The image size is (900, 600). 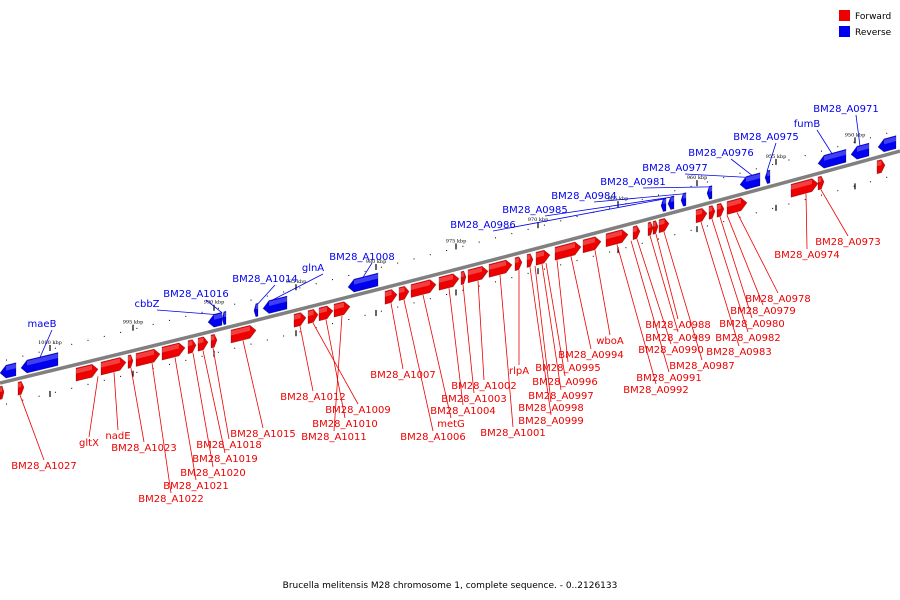 What do you see at coordinates (144, 448) in the screenshot?
I see `forward-gene-label: BM28_A1023` at bounding box center [144, 448].